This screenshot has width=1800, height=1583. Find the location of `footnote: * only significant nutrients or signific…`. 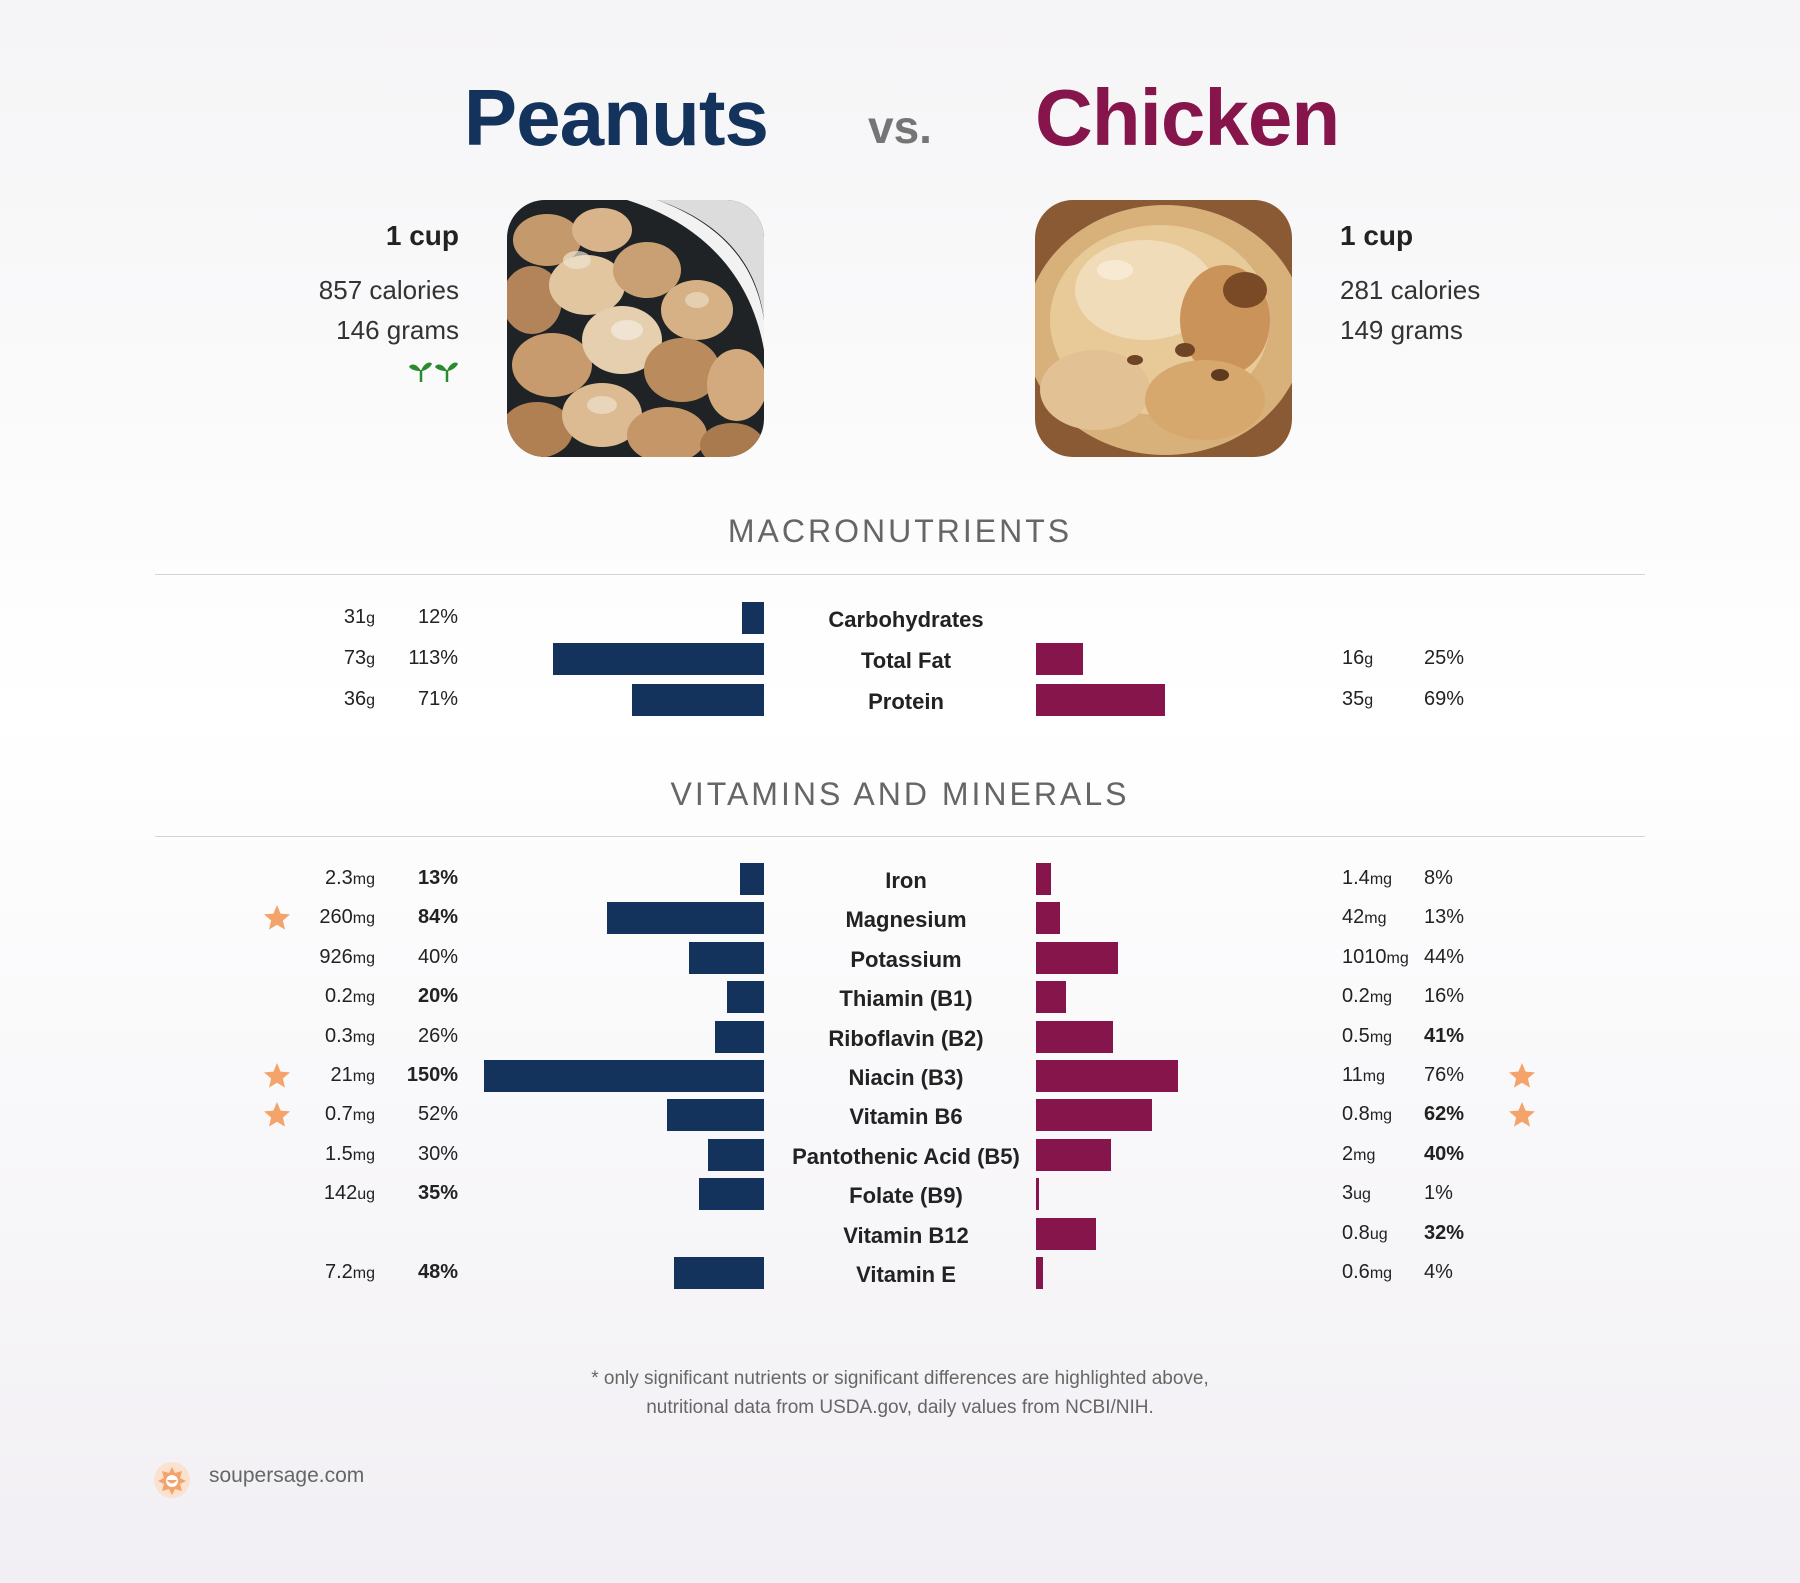

footnote: * only significant nutrients or signific… is located at coordinates (900, 1393).